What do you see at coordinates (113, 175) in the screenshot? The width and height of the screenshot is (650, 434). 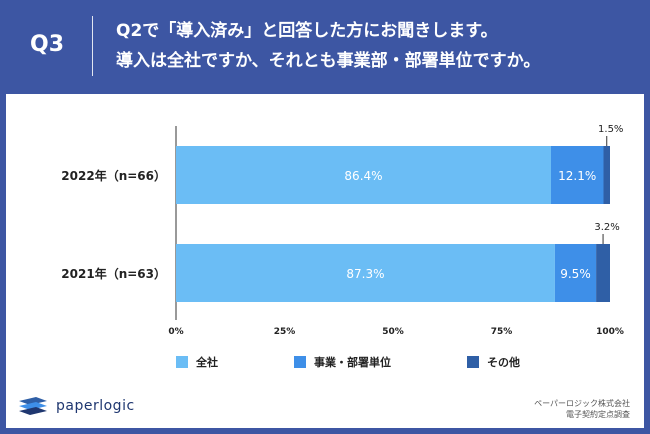 I see `category-label: 2022年（n=66）` at bounding box center [113, 175].